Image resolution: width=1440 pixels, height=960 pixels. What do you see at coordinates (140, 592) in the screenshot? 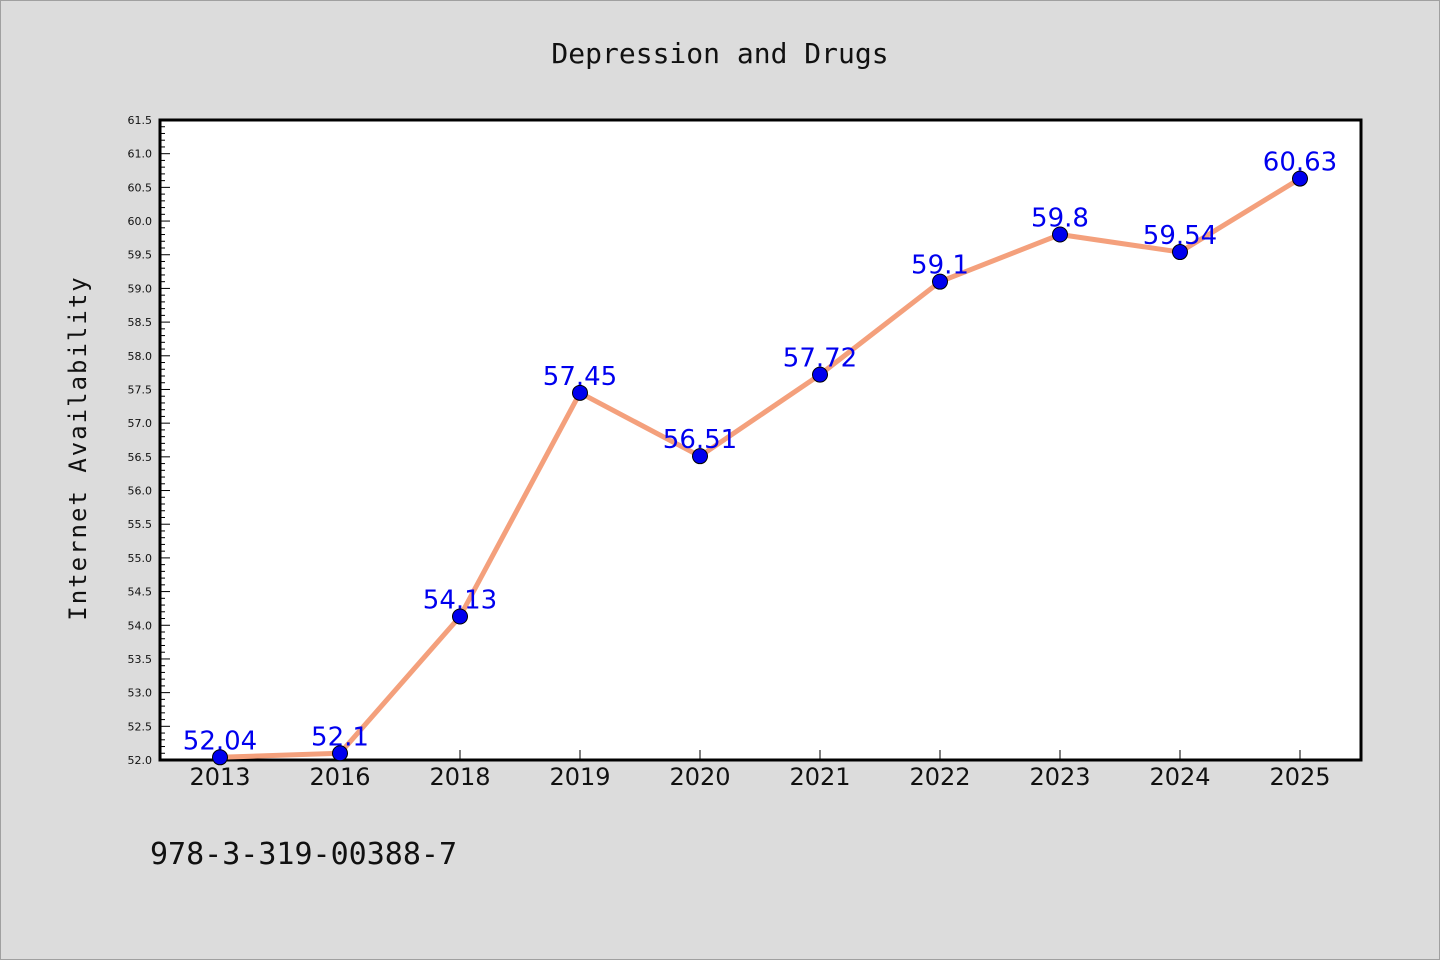
I see `y-tick-label: 54.5` at bounding box center [140, 592].